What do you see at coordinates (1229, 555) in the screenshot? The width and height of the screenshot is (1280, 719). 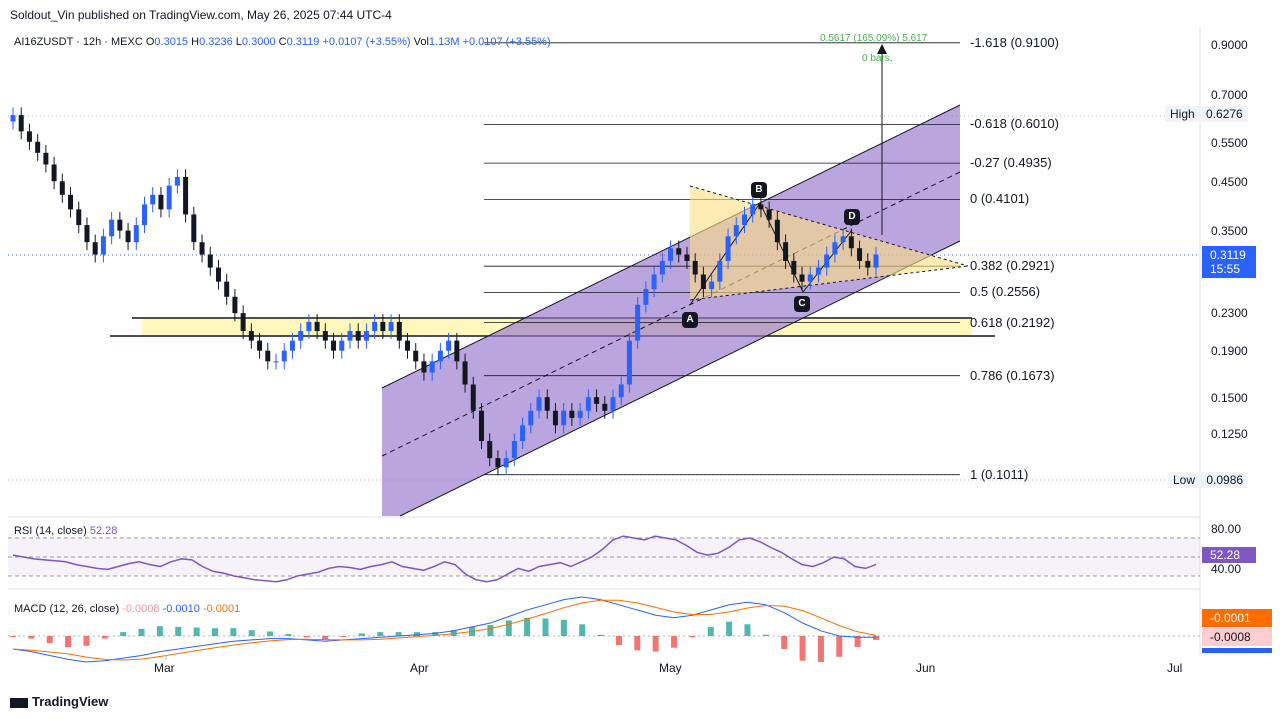 I see `rsi-badge: 52.28` at bounding box center [1229, 555].